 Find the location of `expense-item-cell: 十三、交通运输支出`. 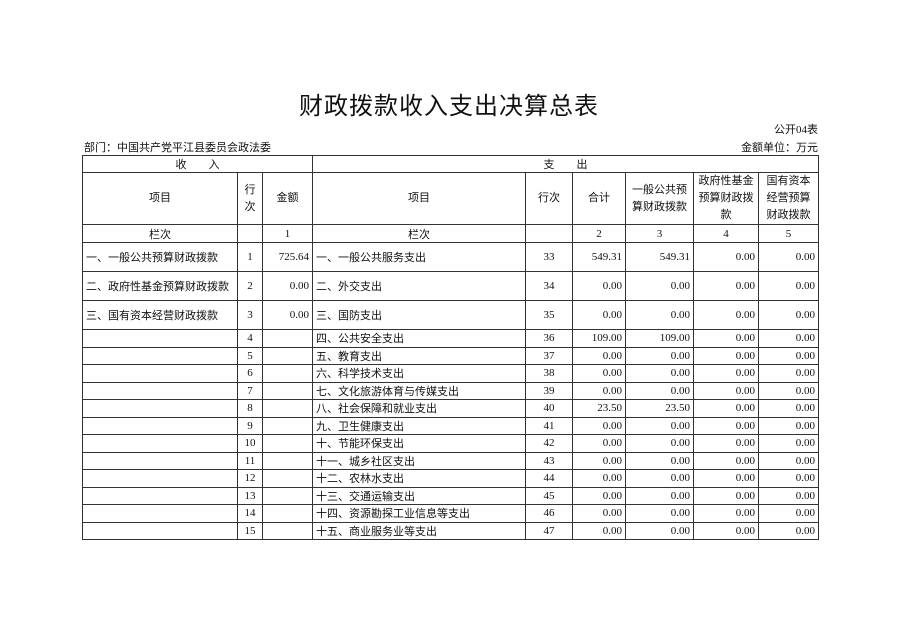

expense-item-cell: 十三、交通运输支出 is located at coordinates (419, 495).